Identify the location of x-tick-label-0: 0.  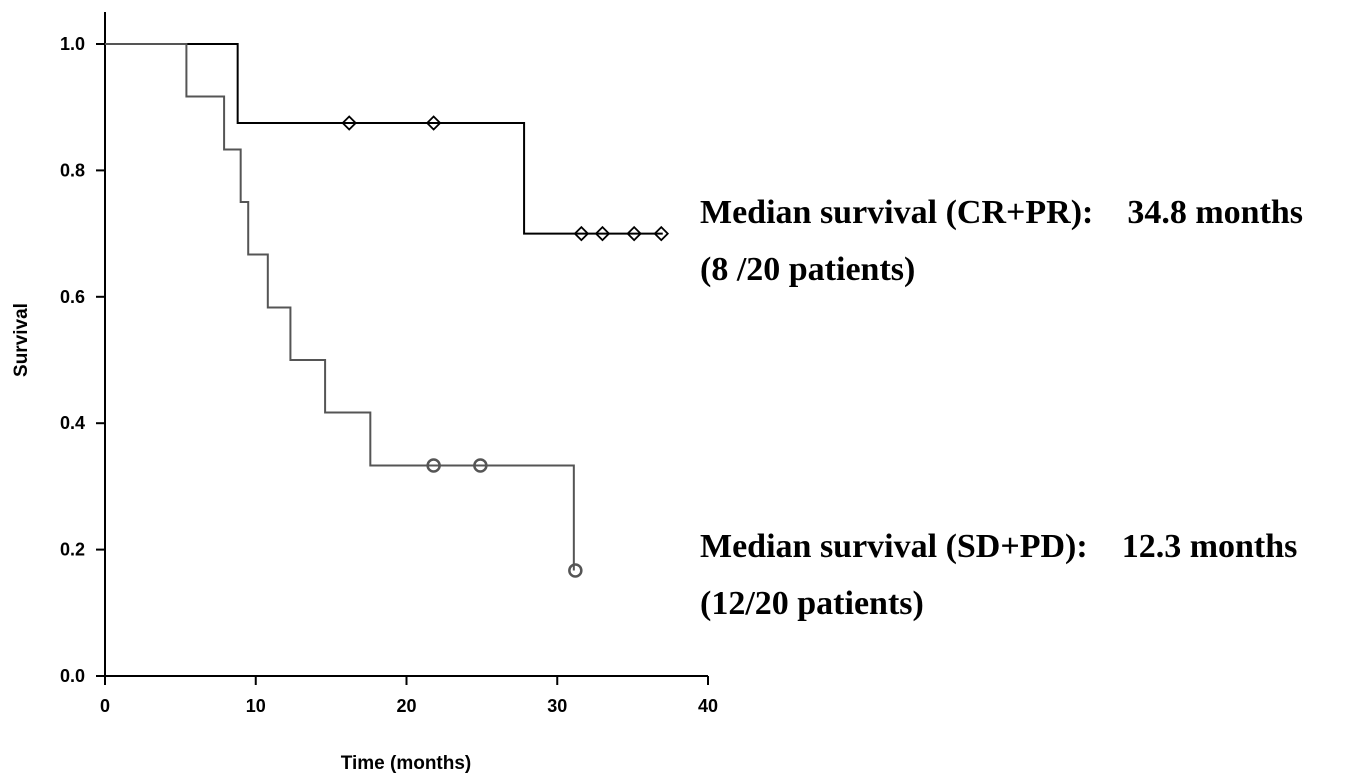
(105, 706).